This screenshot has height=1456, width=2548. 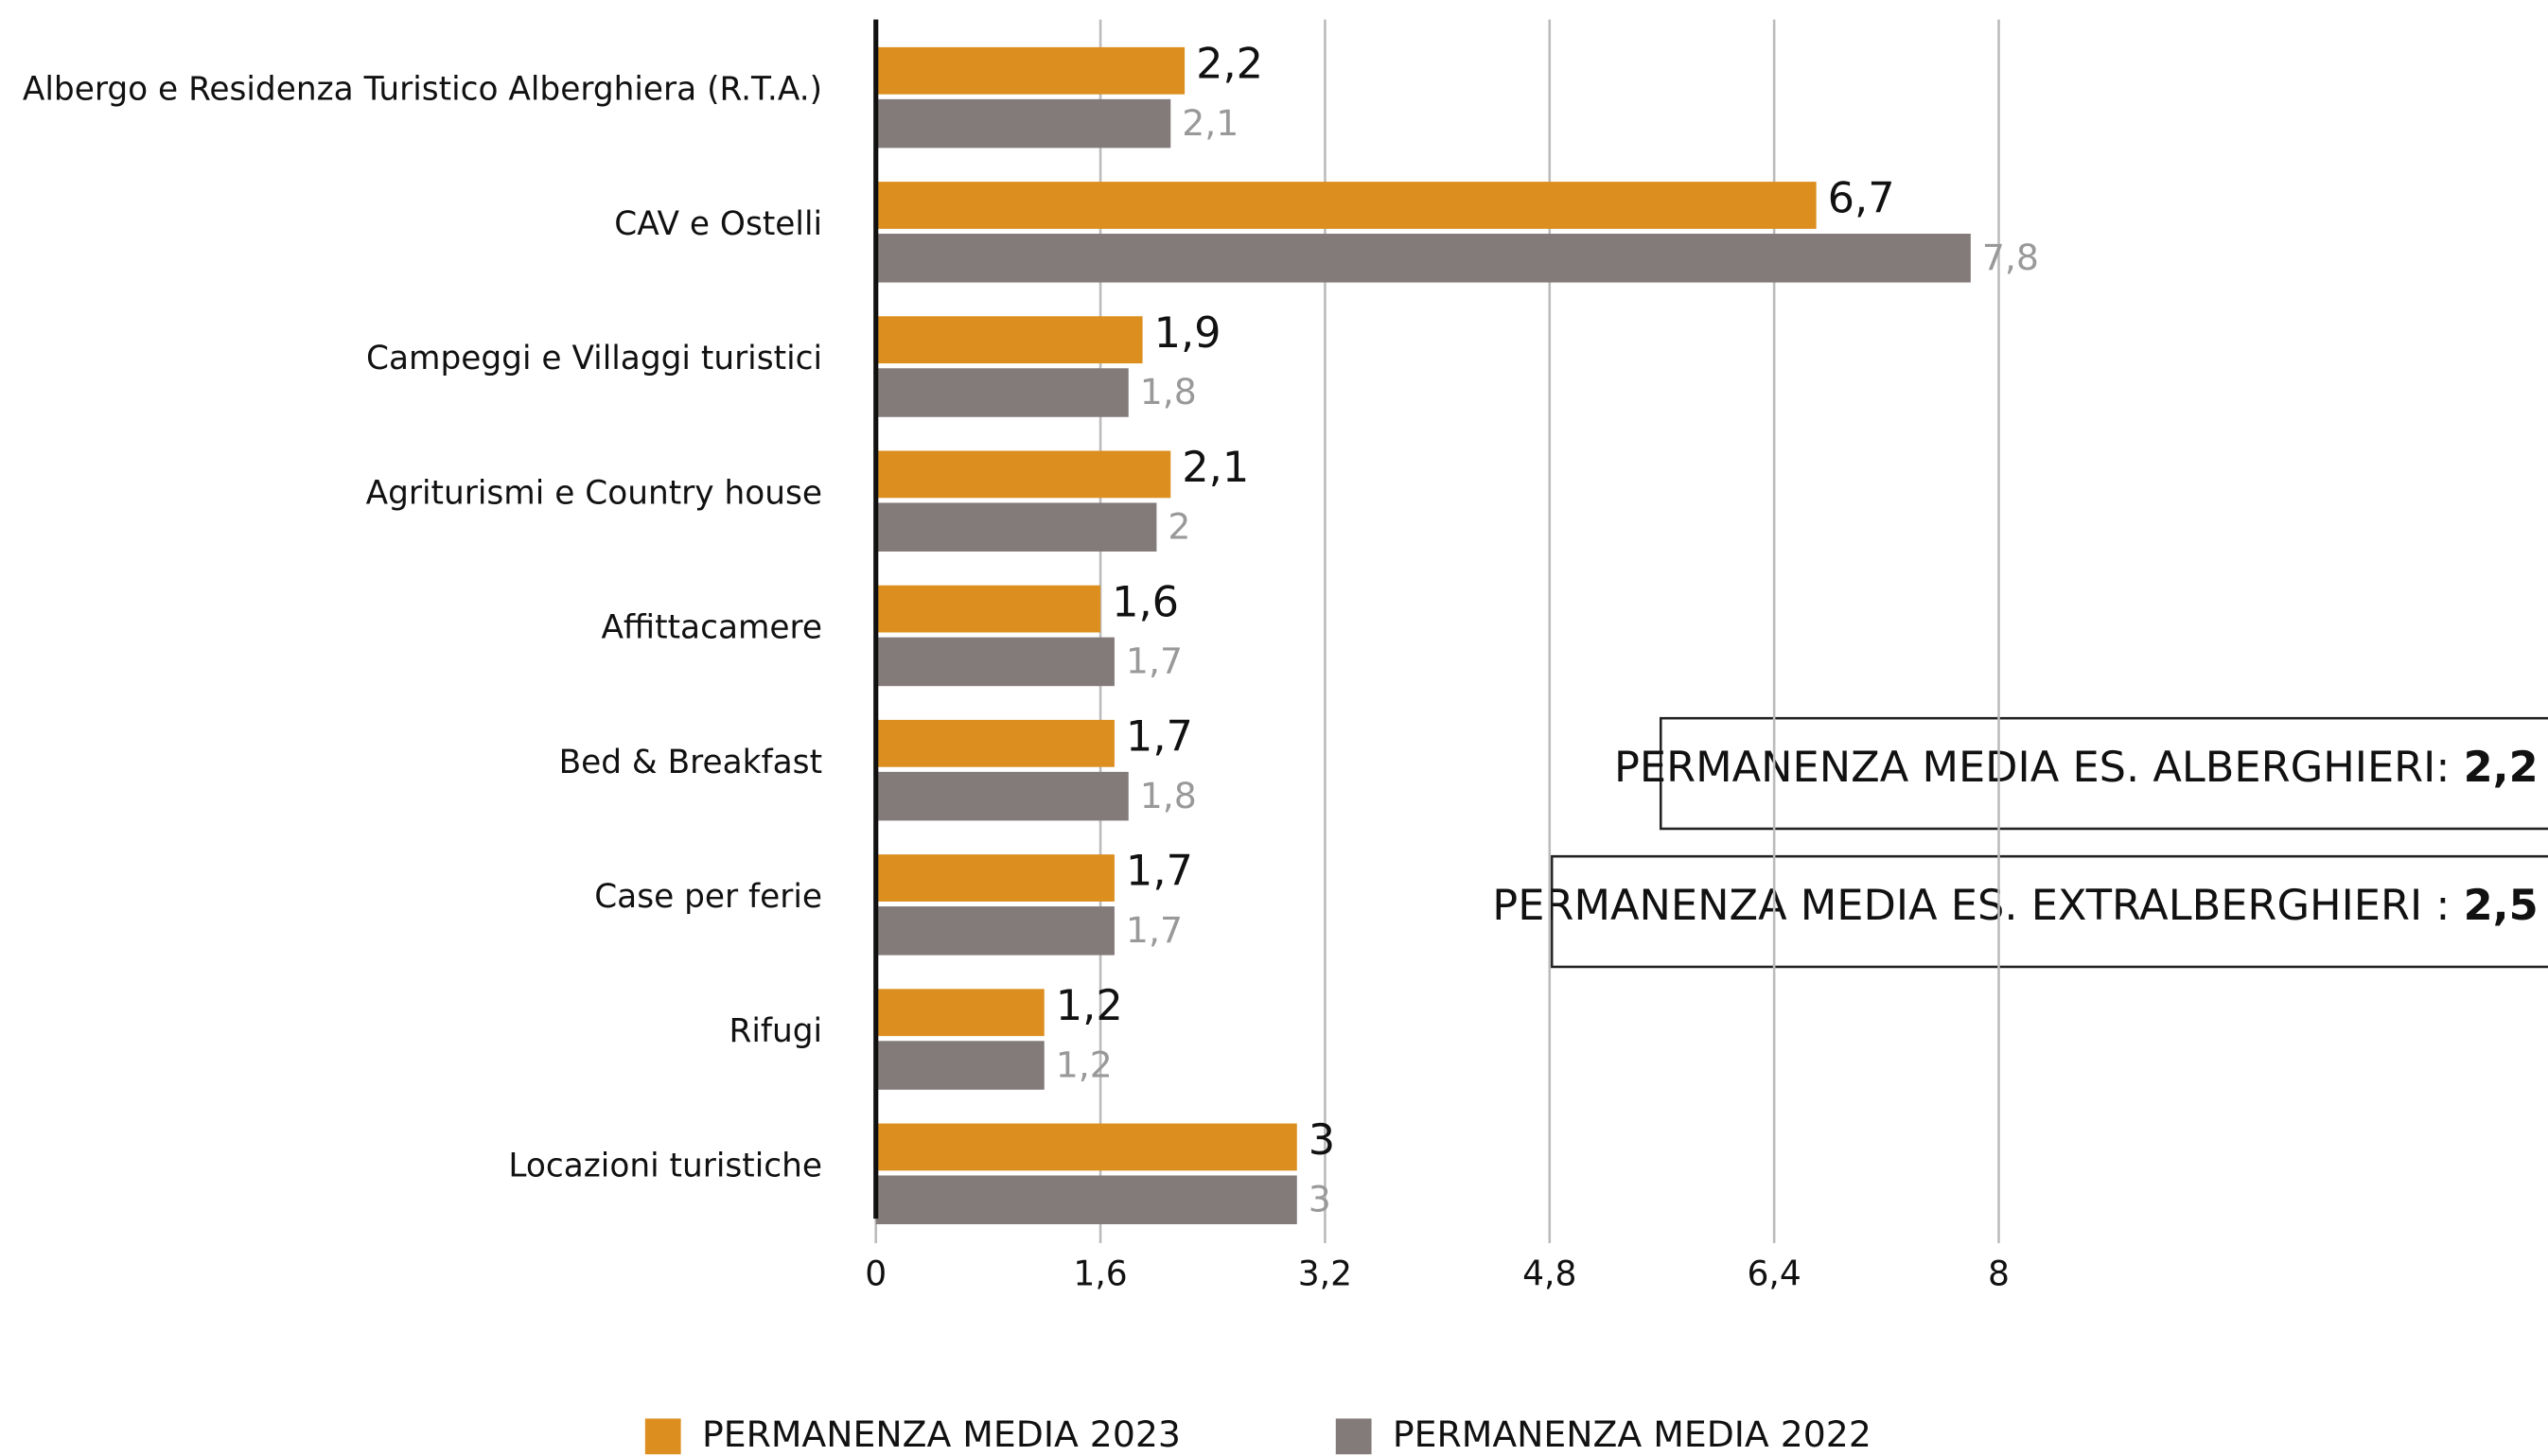 I want to click on annotation-text: PERMANENZA MEDIA ES. EXTRALBERGHIERI :, so click(x=1971, y=905).